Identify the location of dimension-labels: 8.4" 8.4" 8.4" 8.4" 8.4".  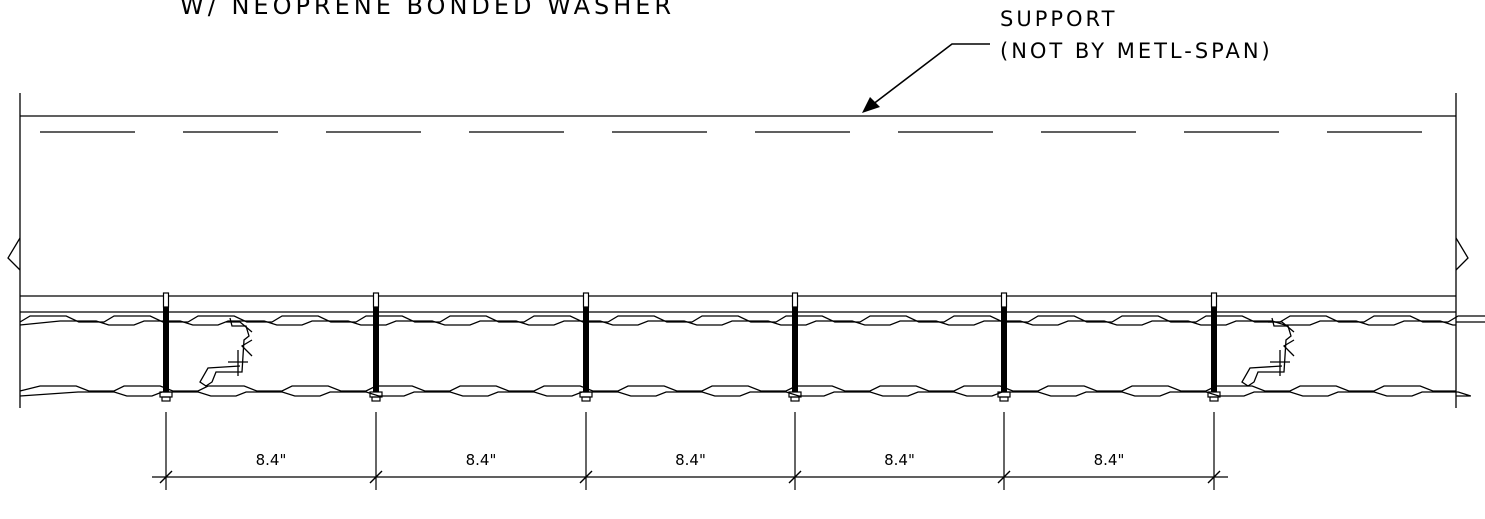
(690, 460).